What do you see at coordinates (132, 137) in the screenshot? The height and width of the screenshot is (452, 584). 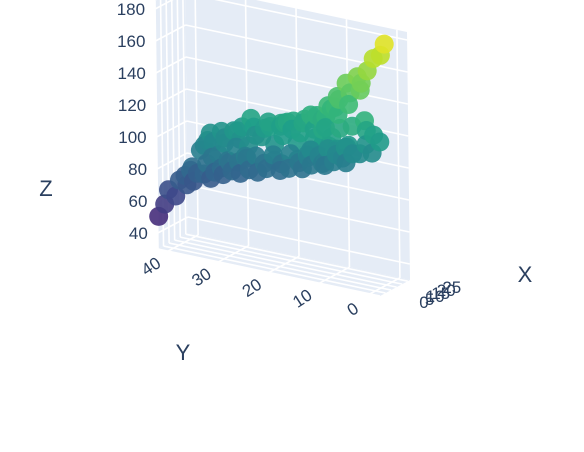 I see `z-tick-label: 100` at bounding box center [132, 137].